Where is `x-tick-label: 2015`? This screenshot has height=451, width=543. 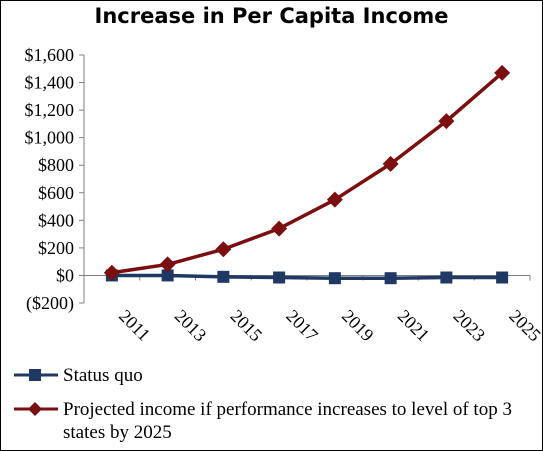 x-tick-label: 2015 is located at coordinates (247, 326).